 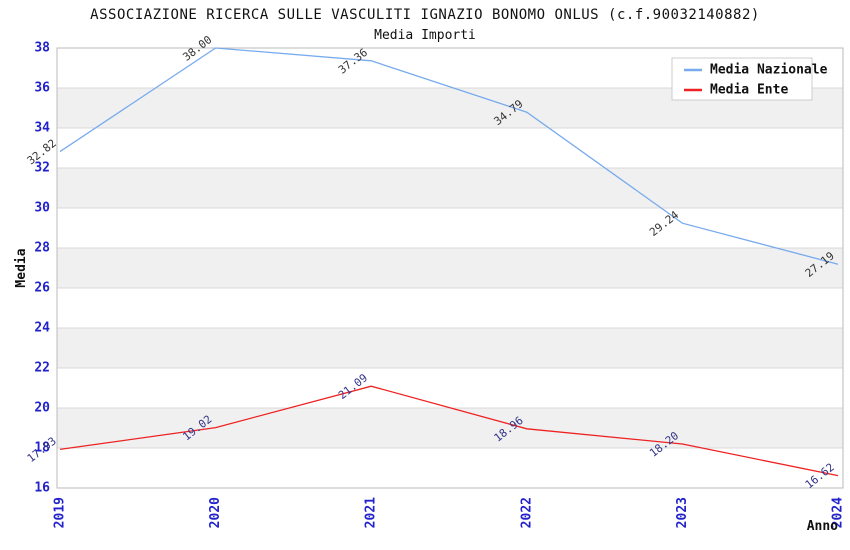 What do you see at coordinates (42, 48) in the screenshot?
I see `y-tick-label: 38` at bounding box center [42, 48].